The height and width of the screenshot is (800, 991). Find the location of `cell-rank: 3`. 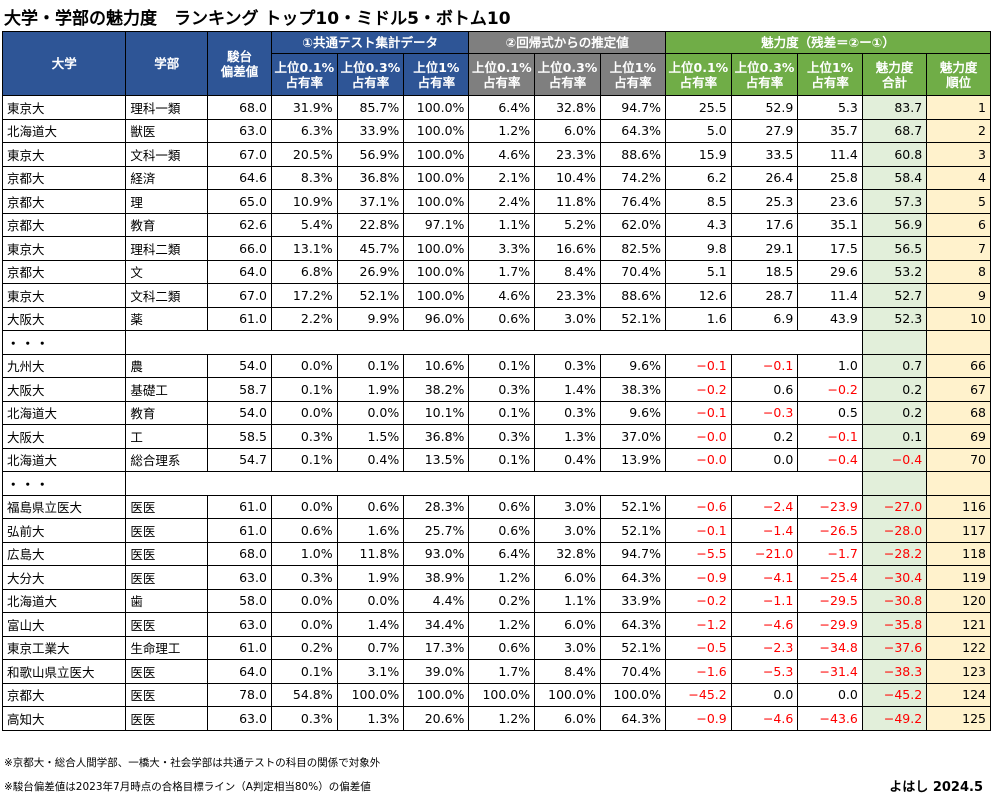

cell-rank: 3 is located at coordinates (958, 154).